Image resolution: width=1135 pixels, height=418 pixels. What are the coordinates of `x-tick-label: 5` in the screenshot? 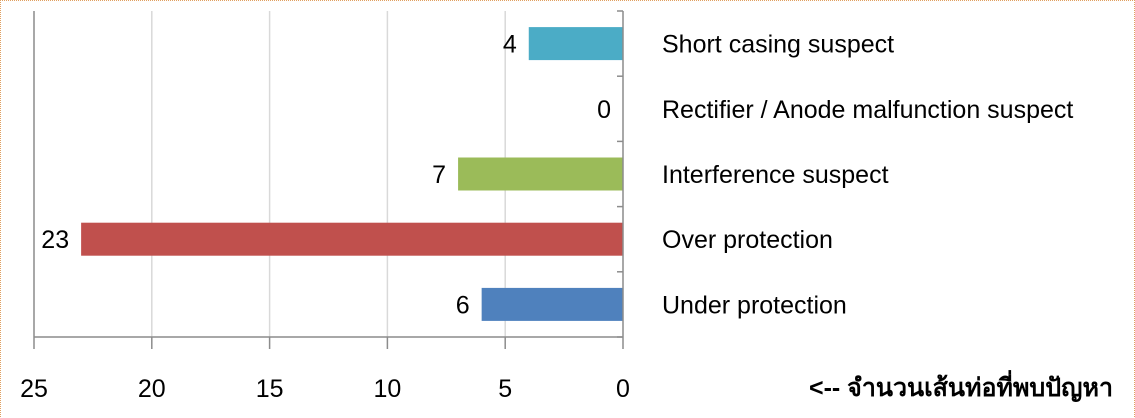 It's located at (505, 389).